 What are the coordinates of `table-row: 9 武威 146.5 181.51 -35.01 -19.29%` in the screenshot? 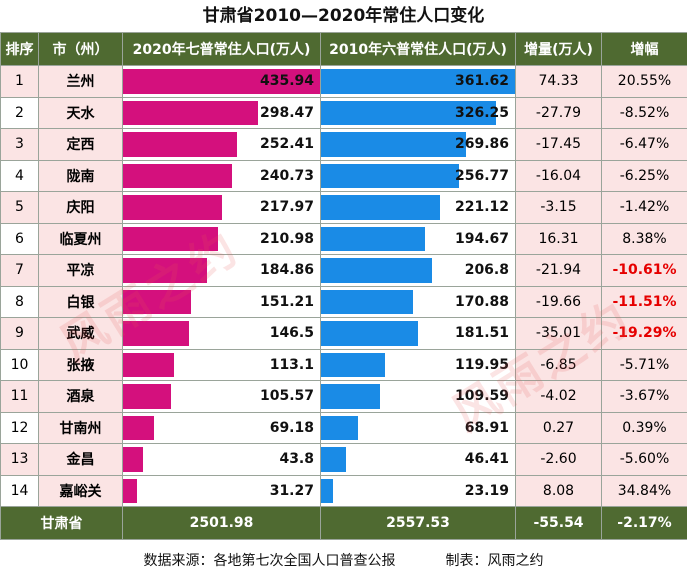 It's located at (343, 333).